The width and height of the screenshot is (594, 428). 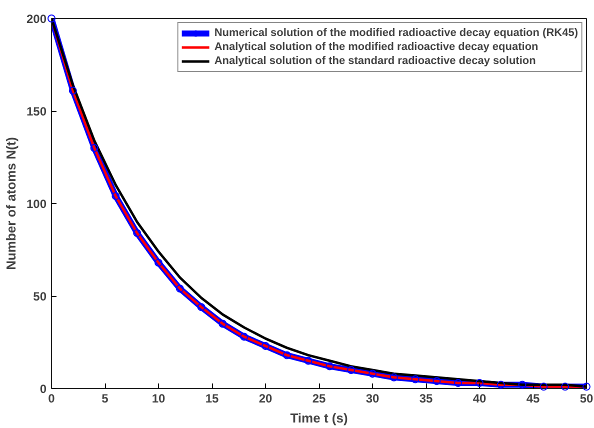 What do you see at coordinates (587, 399) in the screenshot?
I see `x-tick-label: 50` at bounding box center [587, 399].